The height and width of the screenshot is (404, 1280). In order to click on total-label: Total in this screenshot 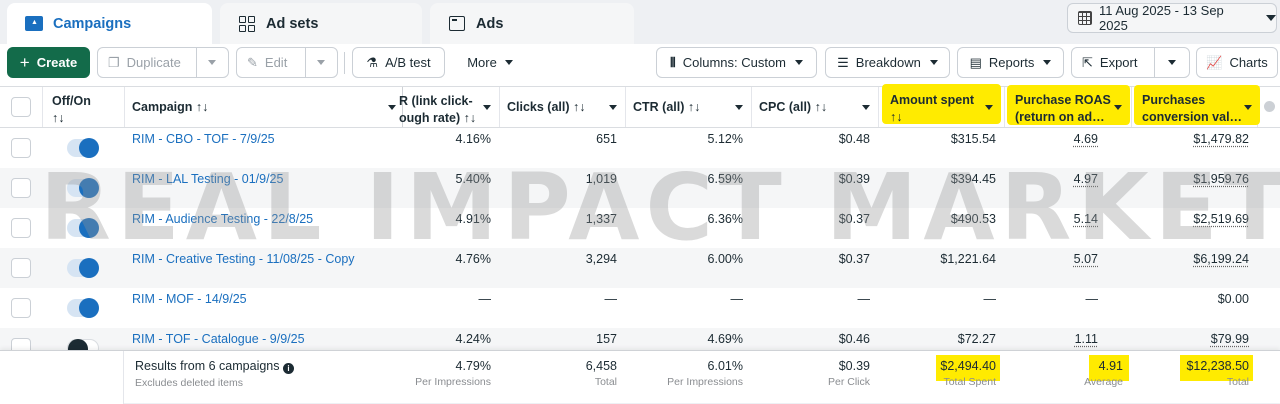, I will do `click(1237, 382)`.